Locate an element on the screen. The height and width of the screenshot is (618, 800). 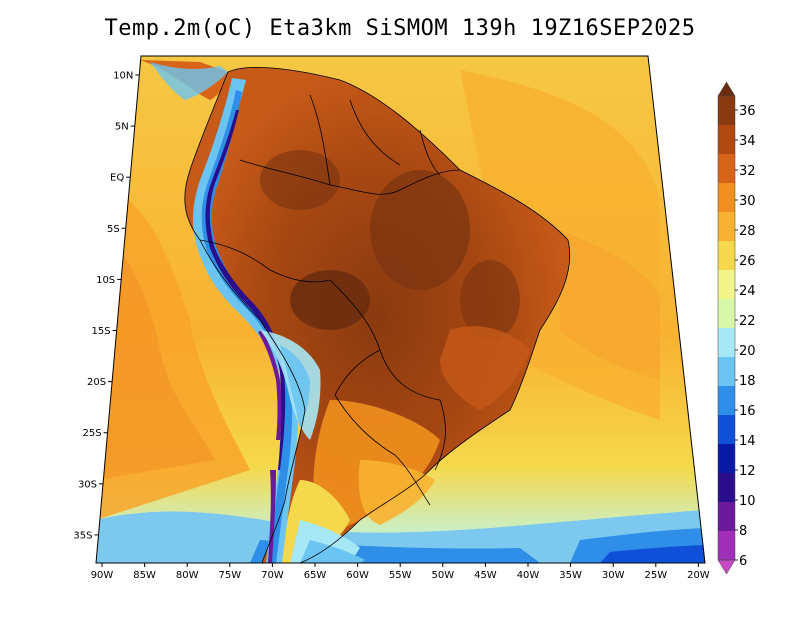
latitude-label: 5S is located at coordinates (113, 229).